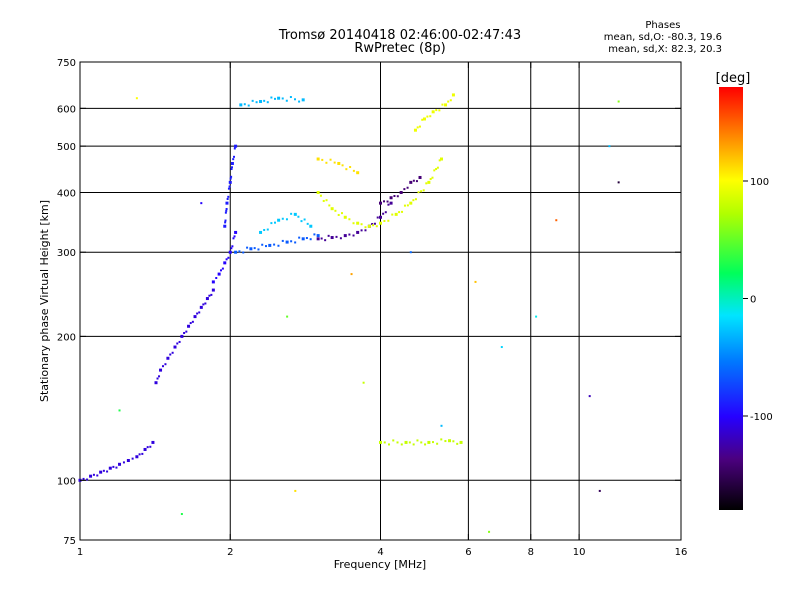 Image resolution: width=800 pixels, height=600 pixels. Describe the element at coordinates (731, 298) in the screenshot. I see `colorbar` at that location.